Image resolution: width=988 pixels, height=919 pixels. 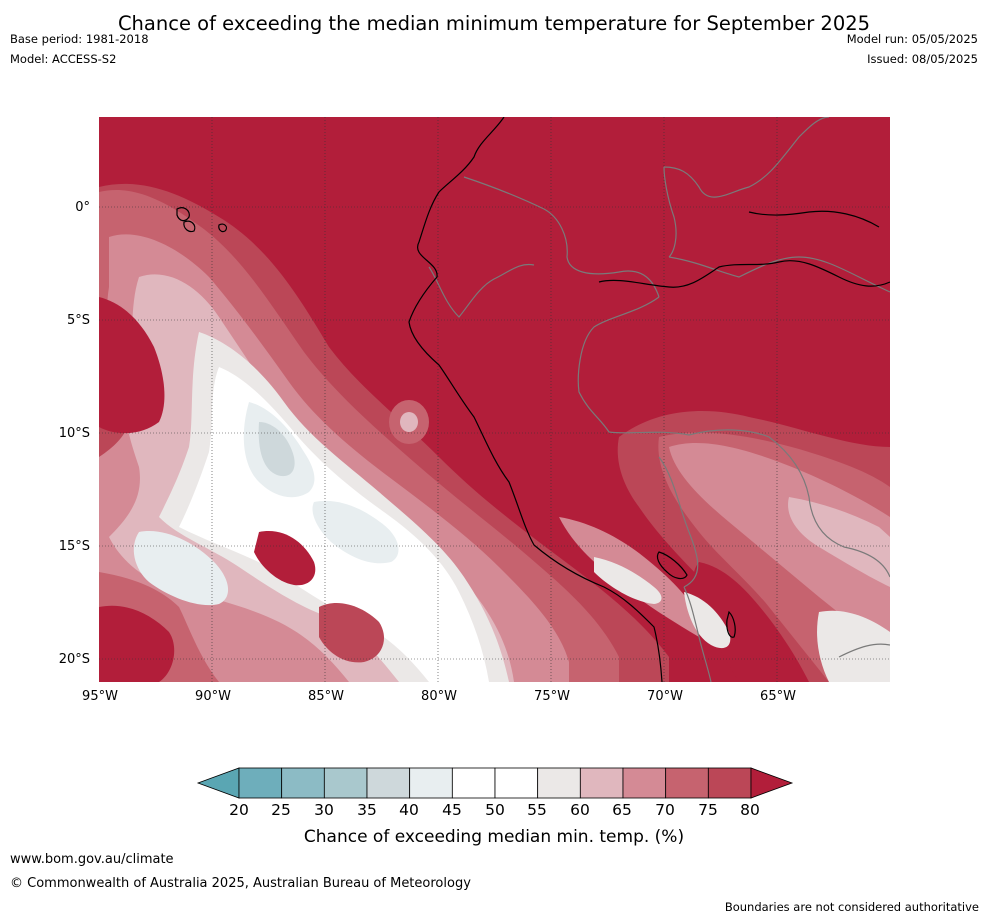 What do you see at coordinates (495, 810) in the screenshot?
I see `colorbar-tick-50: 50` at bounding box center [495, 810].